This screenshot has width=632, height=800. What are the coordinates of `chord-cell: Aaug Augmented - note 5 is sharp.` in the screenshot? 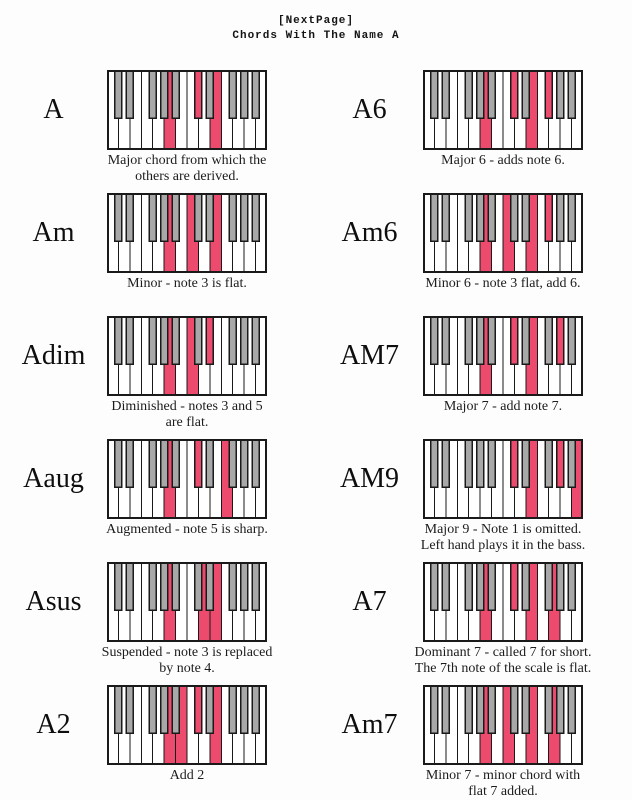 It's located at (158, 500).